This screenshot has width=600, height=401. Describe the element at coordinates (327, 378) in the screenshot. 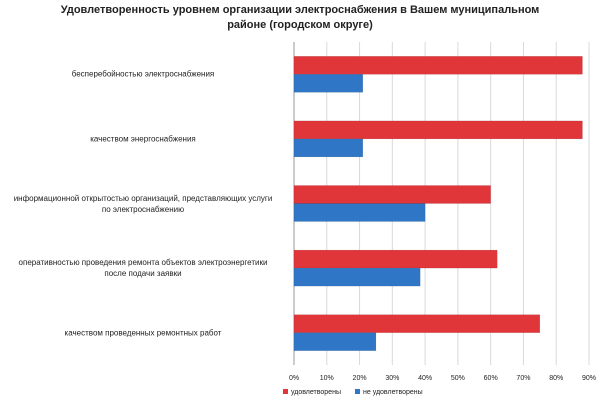

I see `x-tick-label: 10%` at that location.